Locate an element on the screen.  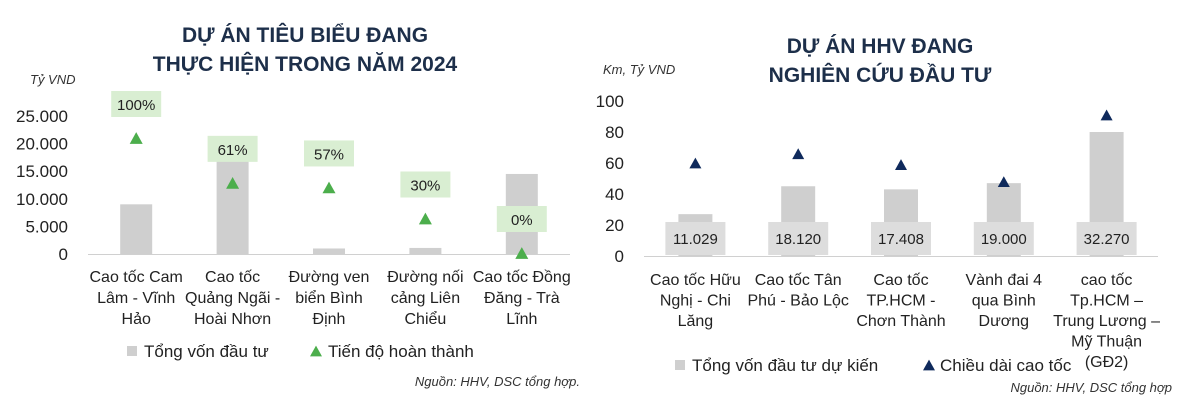
source-note: Nguồn: HHV, DSC tổng hợp. is located at coordinates (497, 381).